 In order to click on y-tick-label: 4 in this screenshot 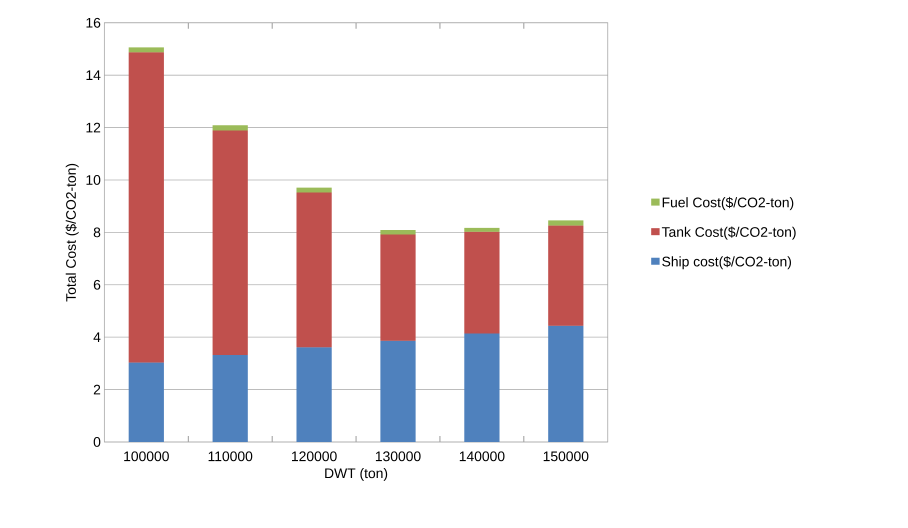, I will do `click(96, 337)`.